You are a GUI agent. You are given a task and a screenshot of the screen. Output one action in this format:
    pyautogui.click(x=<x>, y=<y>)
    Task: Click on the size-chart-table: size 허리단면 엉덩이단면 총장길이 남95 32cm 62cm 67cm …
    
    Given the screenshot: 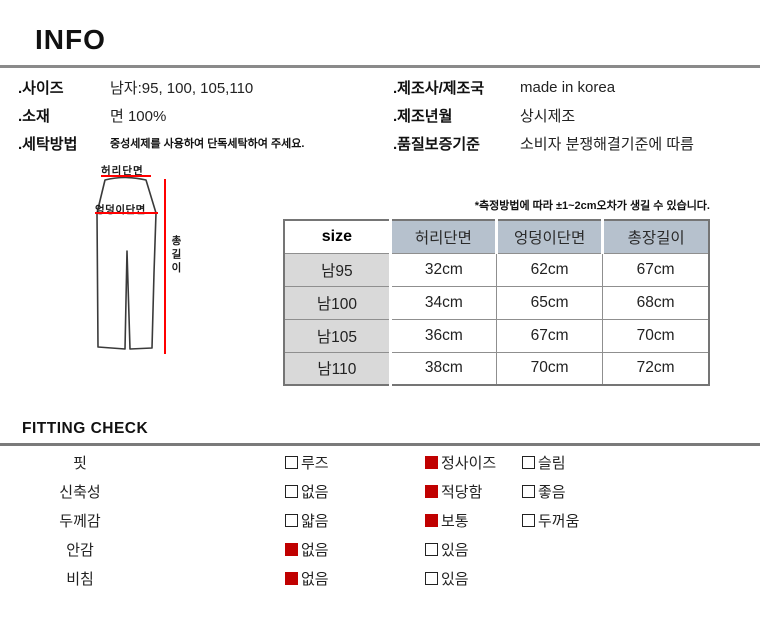 What is the action you would take?
    pyautogui.click(x=496, y=302)
    